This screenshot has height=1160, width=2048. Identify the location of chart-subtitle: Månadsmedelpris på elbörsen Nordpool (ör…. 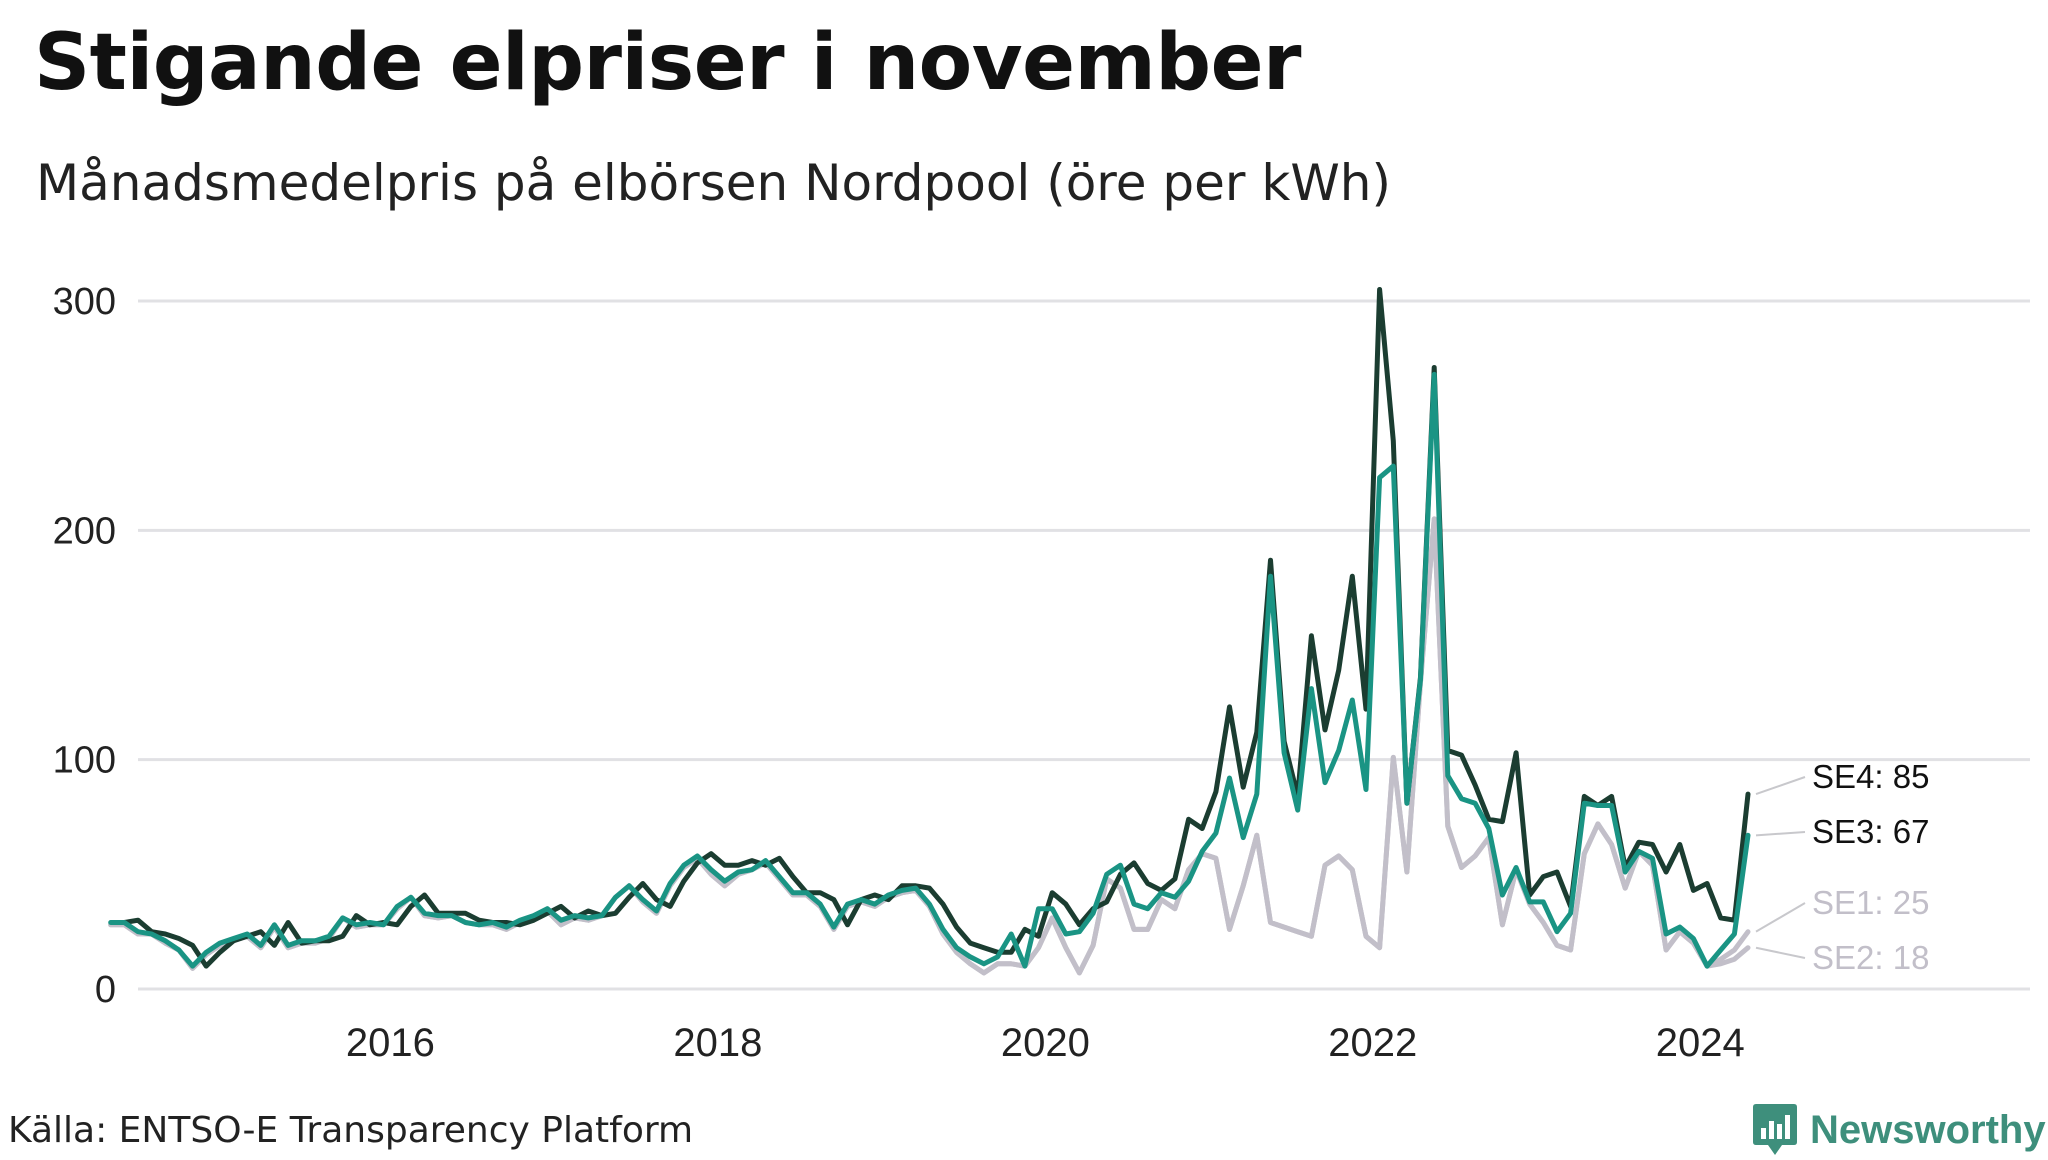
(713, 183).